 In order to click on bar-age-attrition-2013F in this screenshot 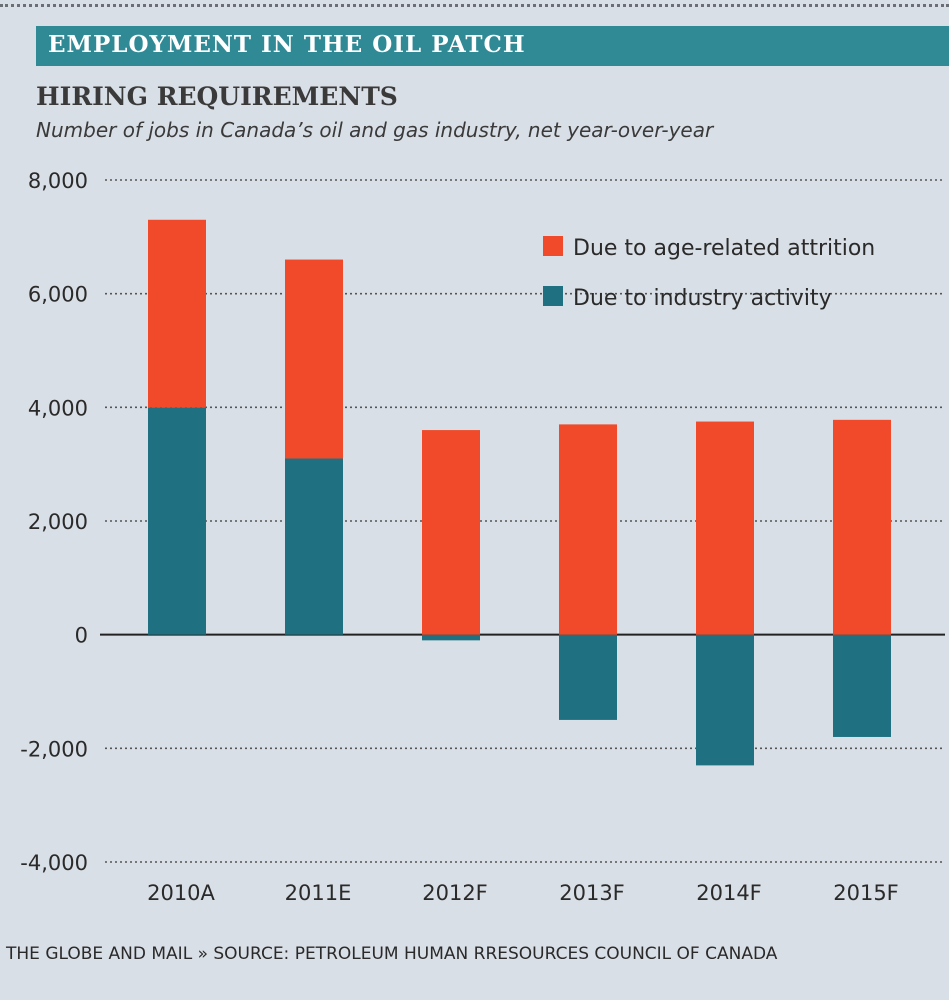, I will do `click(588, 529)`.